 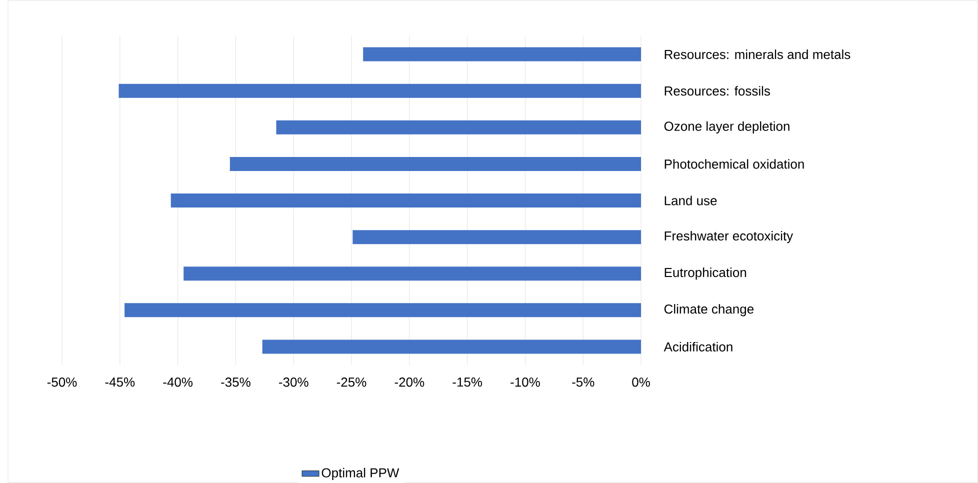 What do you see at coordinates (293, 382) in the screenshot?
I see `x-tick-label: -30%` at bounding box center [293, 382].